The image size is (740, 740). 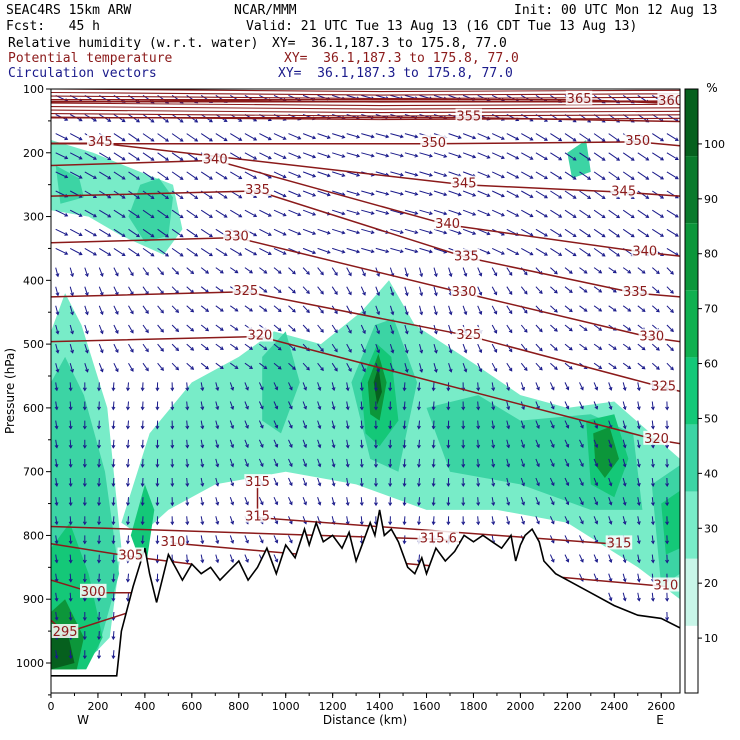 I want to click on theta-label-330: 330, so click(x=651, y=337).